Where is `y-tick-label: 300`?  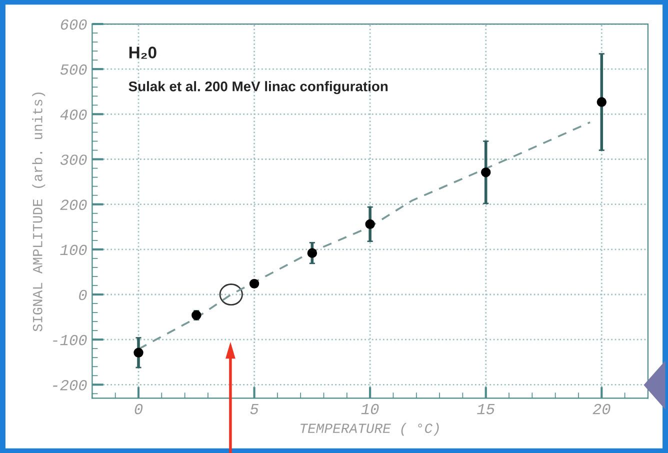 y-tick-label: 300 is located at coordinates (73, 159).